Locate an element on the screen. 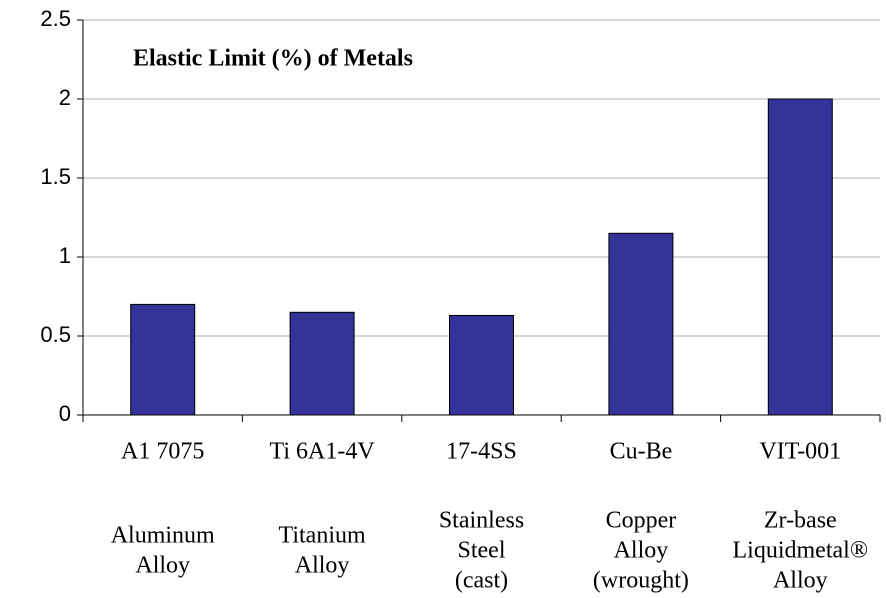 This screenshot has width=886, height=598. y-tick-label: 0.5 is located at coordinates (55, 334).